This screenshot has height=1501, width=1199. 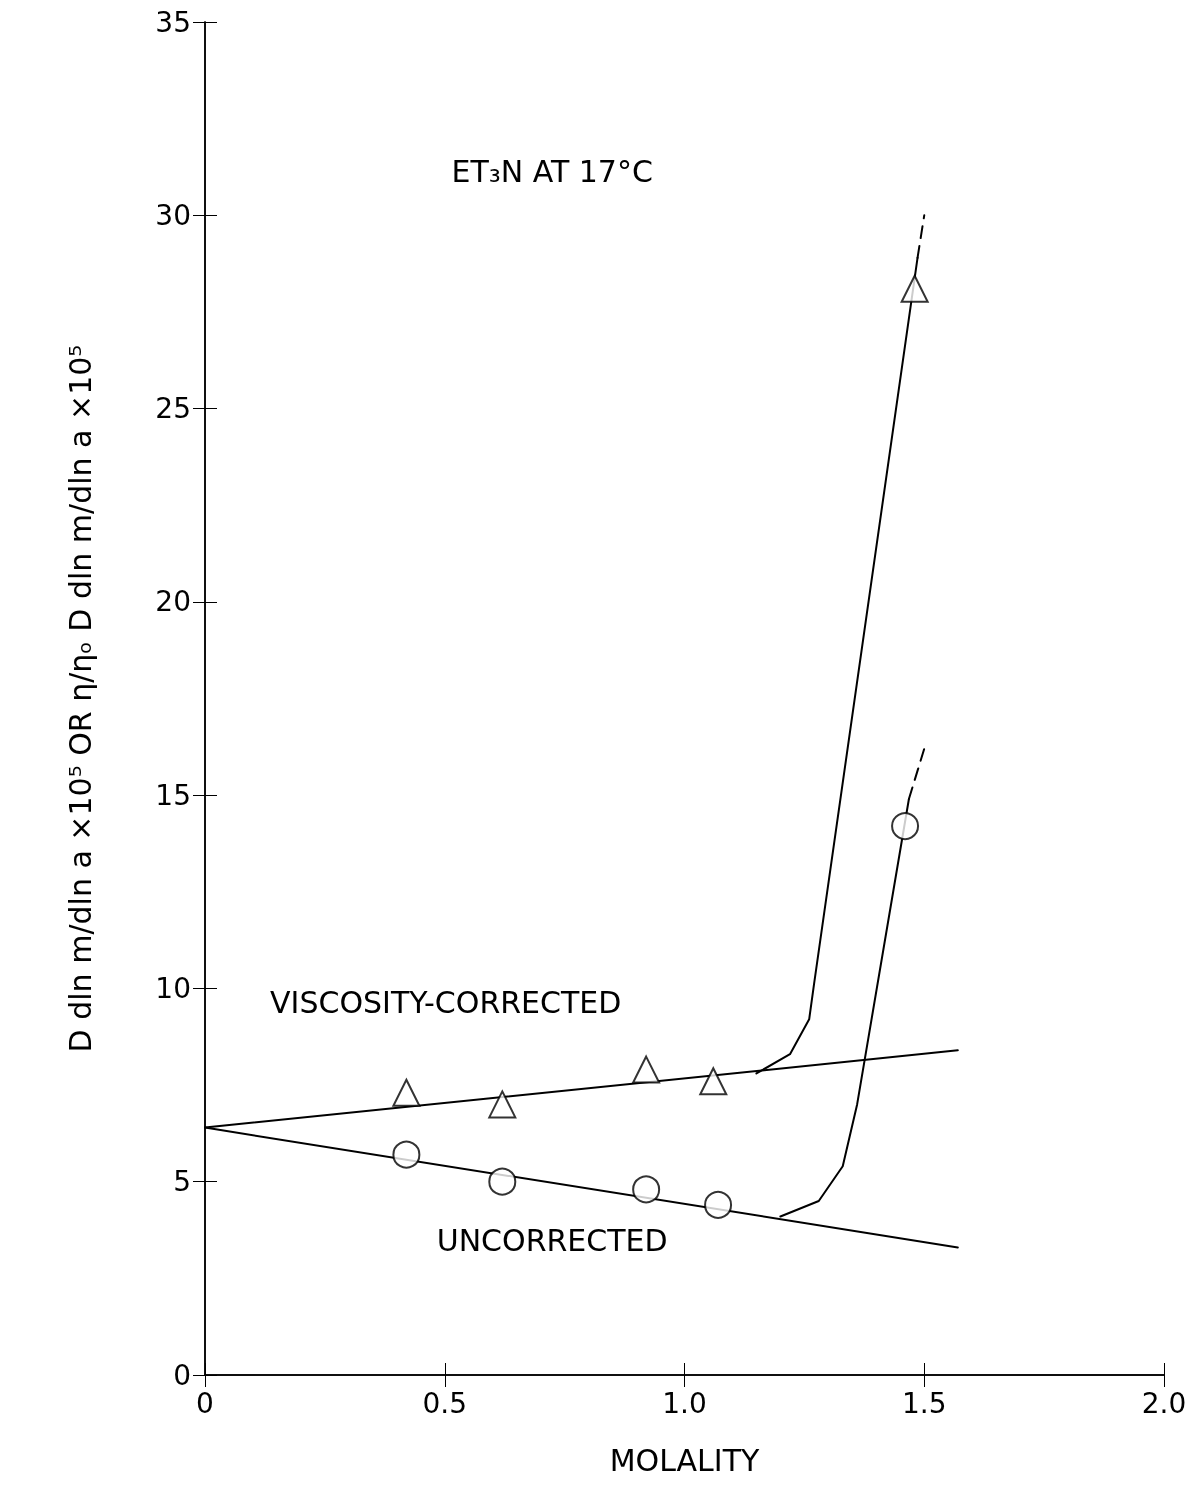 I want to click on annotation: UNCORRECTED, so click(x=552, y=1241).